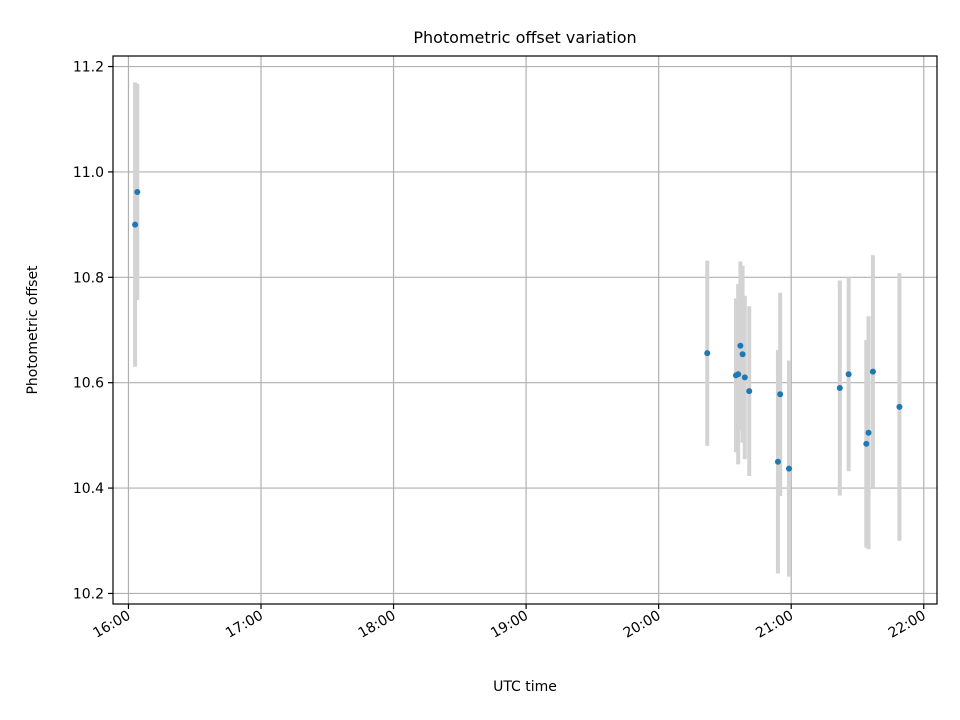 The height and width of the screenshot is (720, 960). What do you see at coordinates (88, 489) in the screenshot?
I see `y-tick-label: 10.4` at bounding box center [88, 489].